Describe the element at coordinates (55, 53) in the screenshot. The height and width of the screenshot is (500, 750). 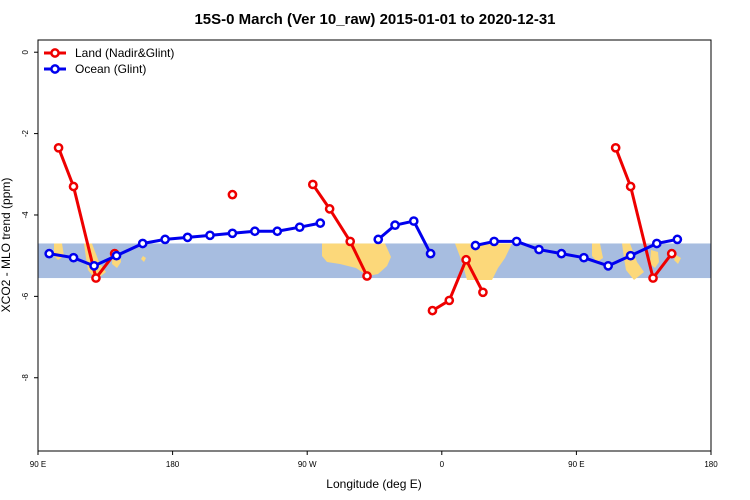
I see `legend-marker-land` at that location.